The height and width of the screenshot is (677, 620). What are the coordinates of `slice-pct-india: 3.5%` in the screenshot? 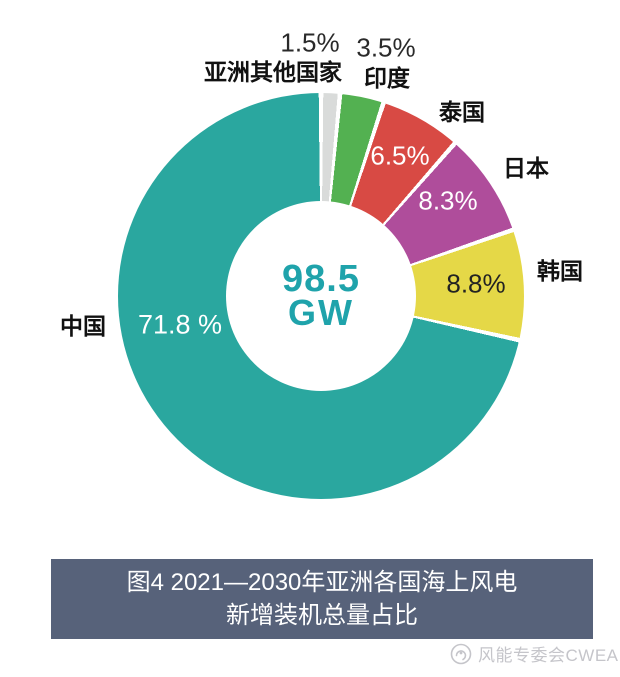 It's located at (386, 47).